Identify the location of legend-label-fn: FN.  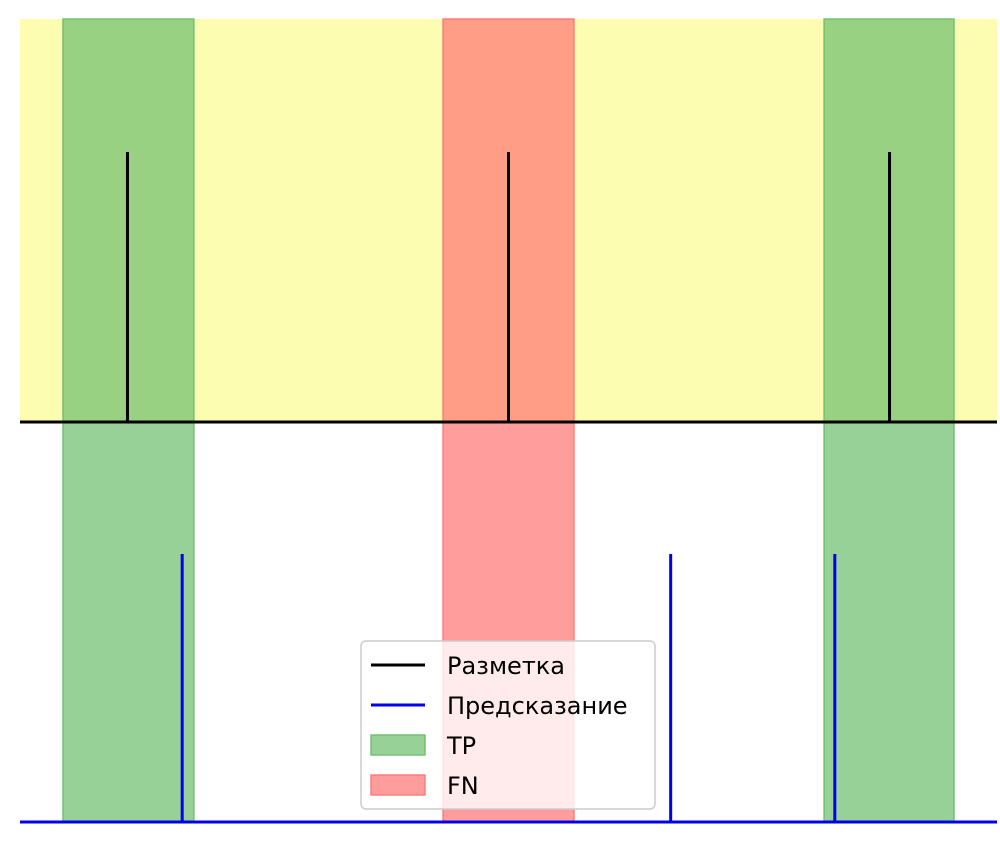
(463, 786).